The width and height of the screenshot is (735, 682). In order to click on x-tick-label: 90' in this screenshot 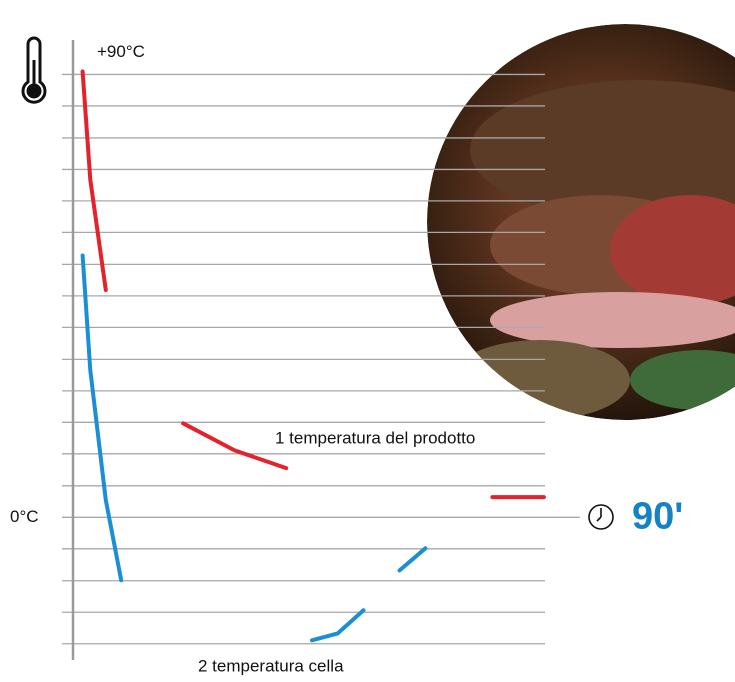, I will do `click(657, 516)`.